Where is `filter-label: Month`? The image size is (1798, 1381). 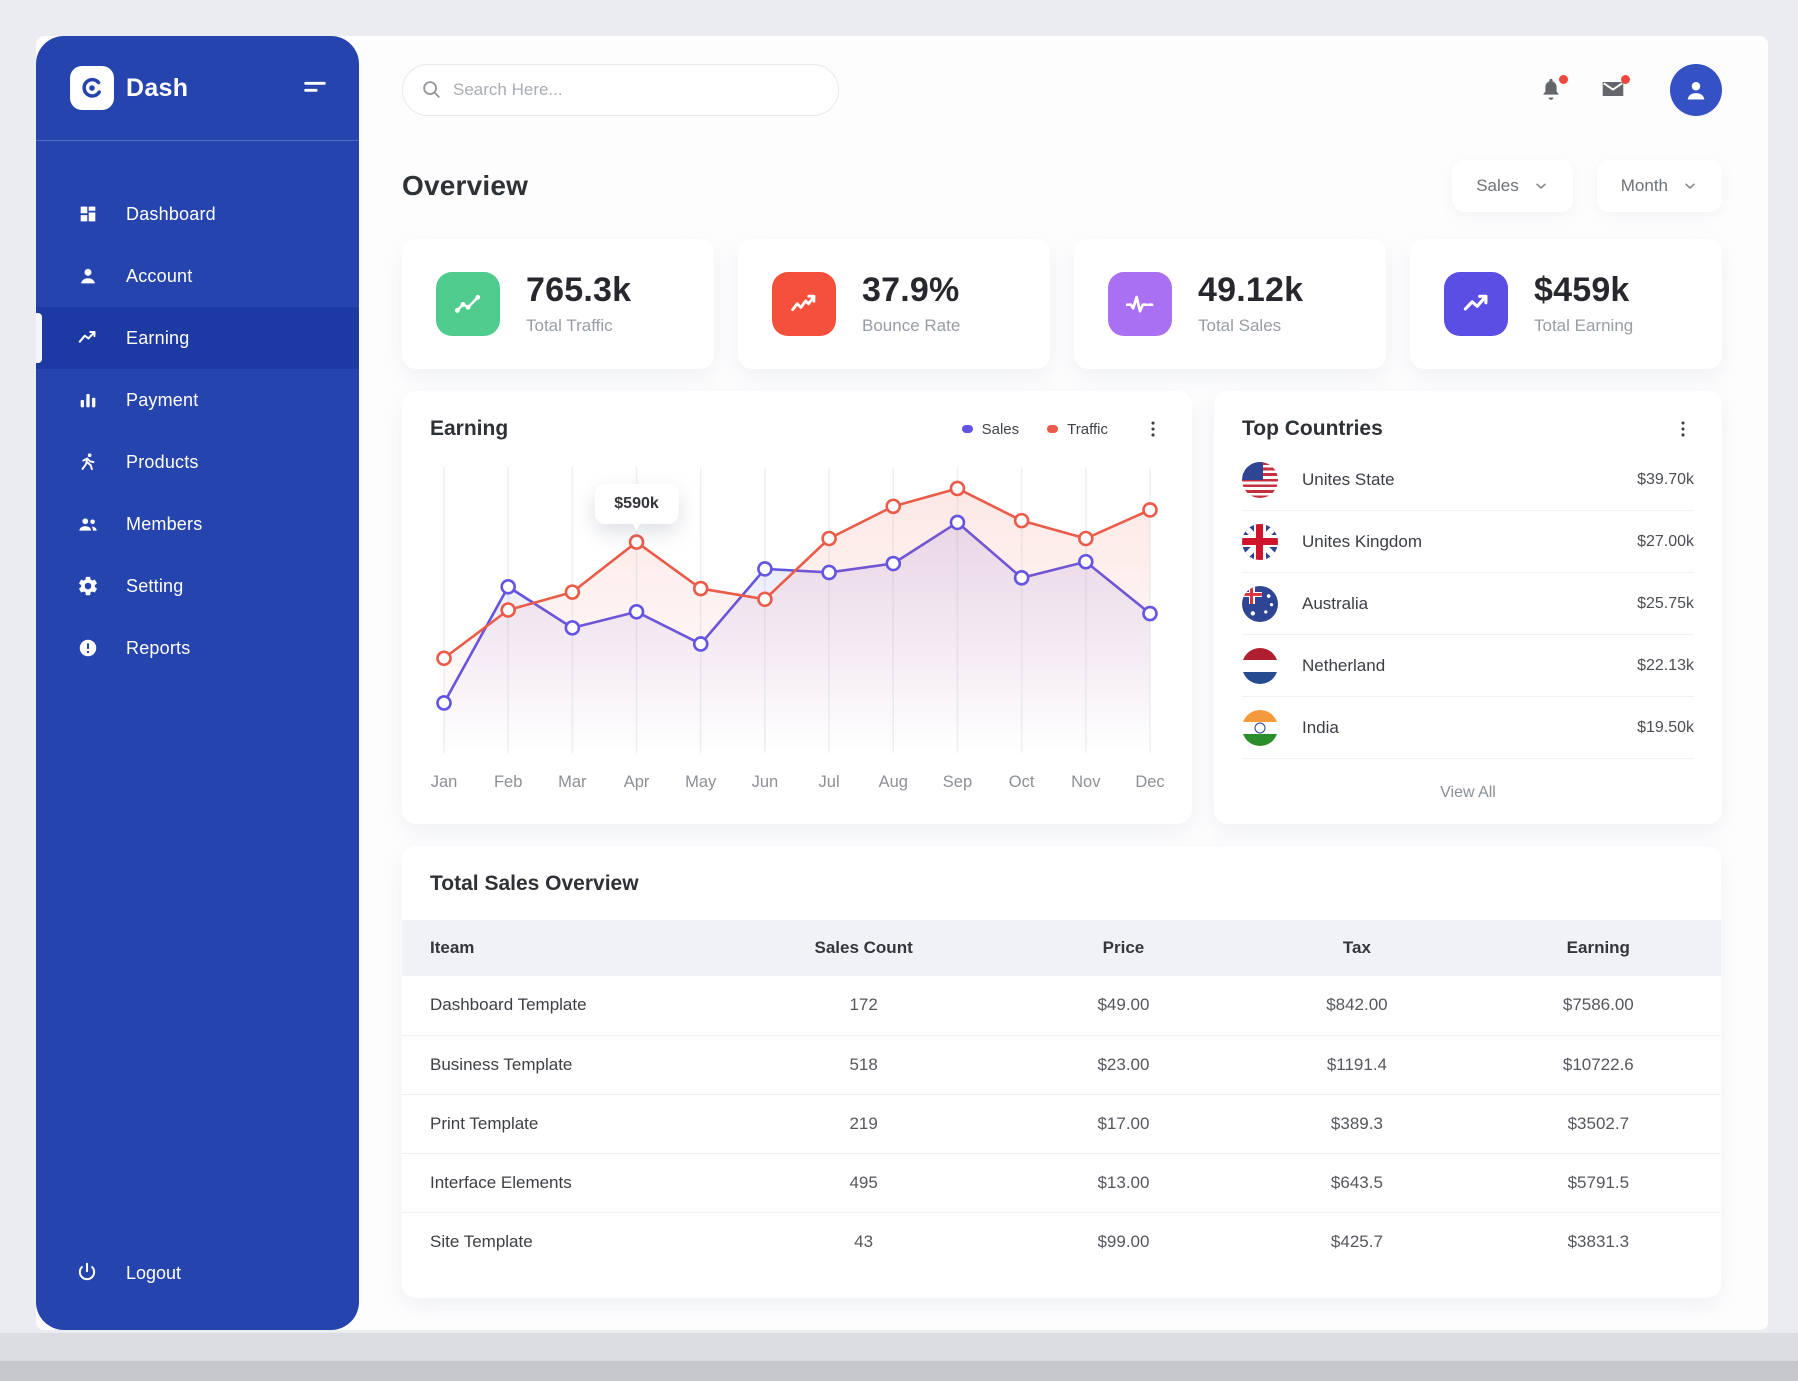 filter-label: Month is located at coordinates (1644, 185).